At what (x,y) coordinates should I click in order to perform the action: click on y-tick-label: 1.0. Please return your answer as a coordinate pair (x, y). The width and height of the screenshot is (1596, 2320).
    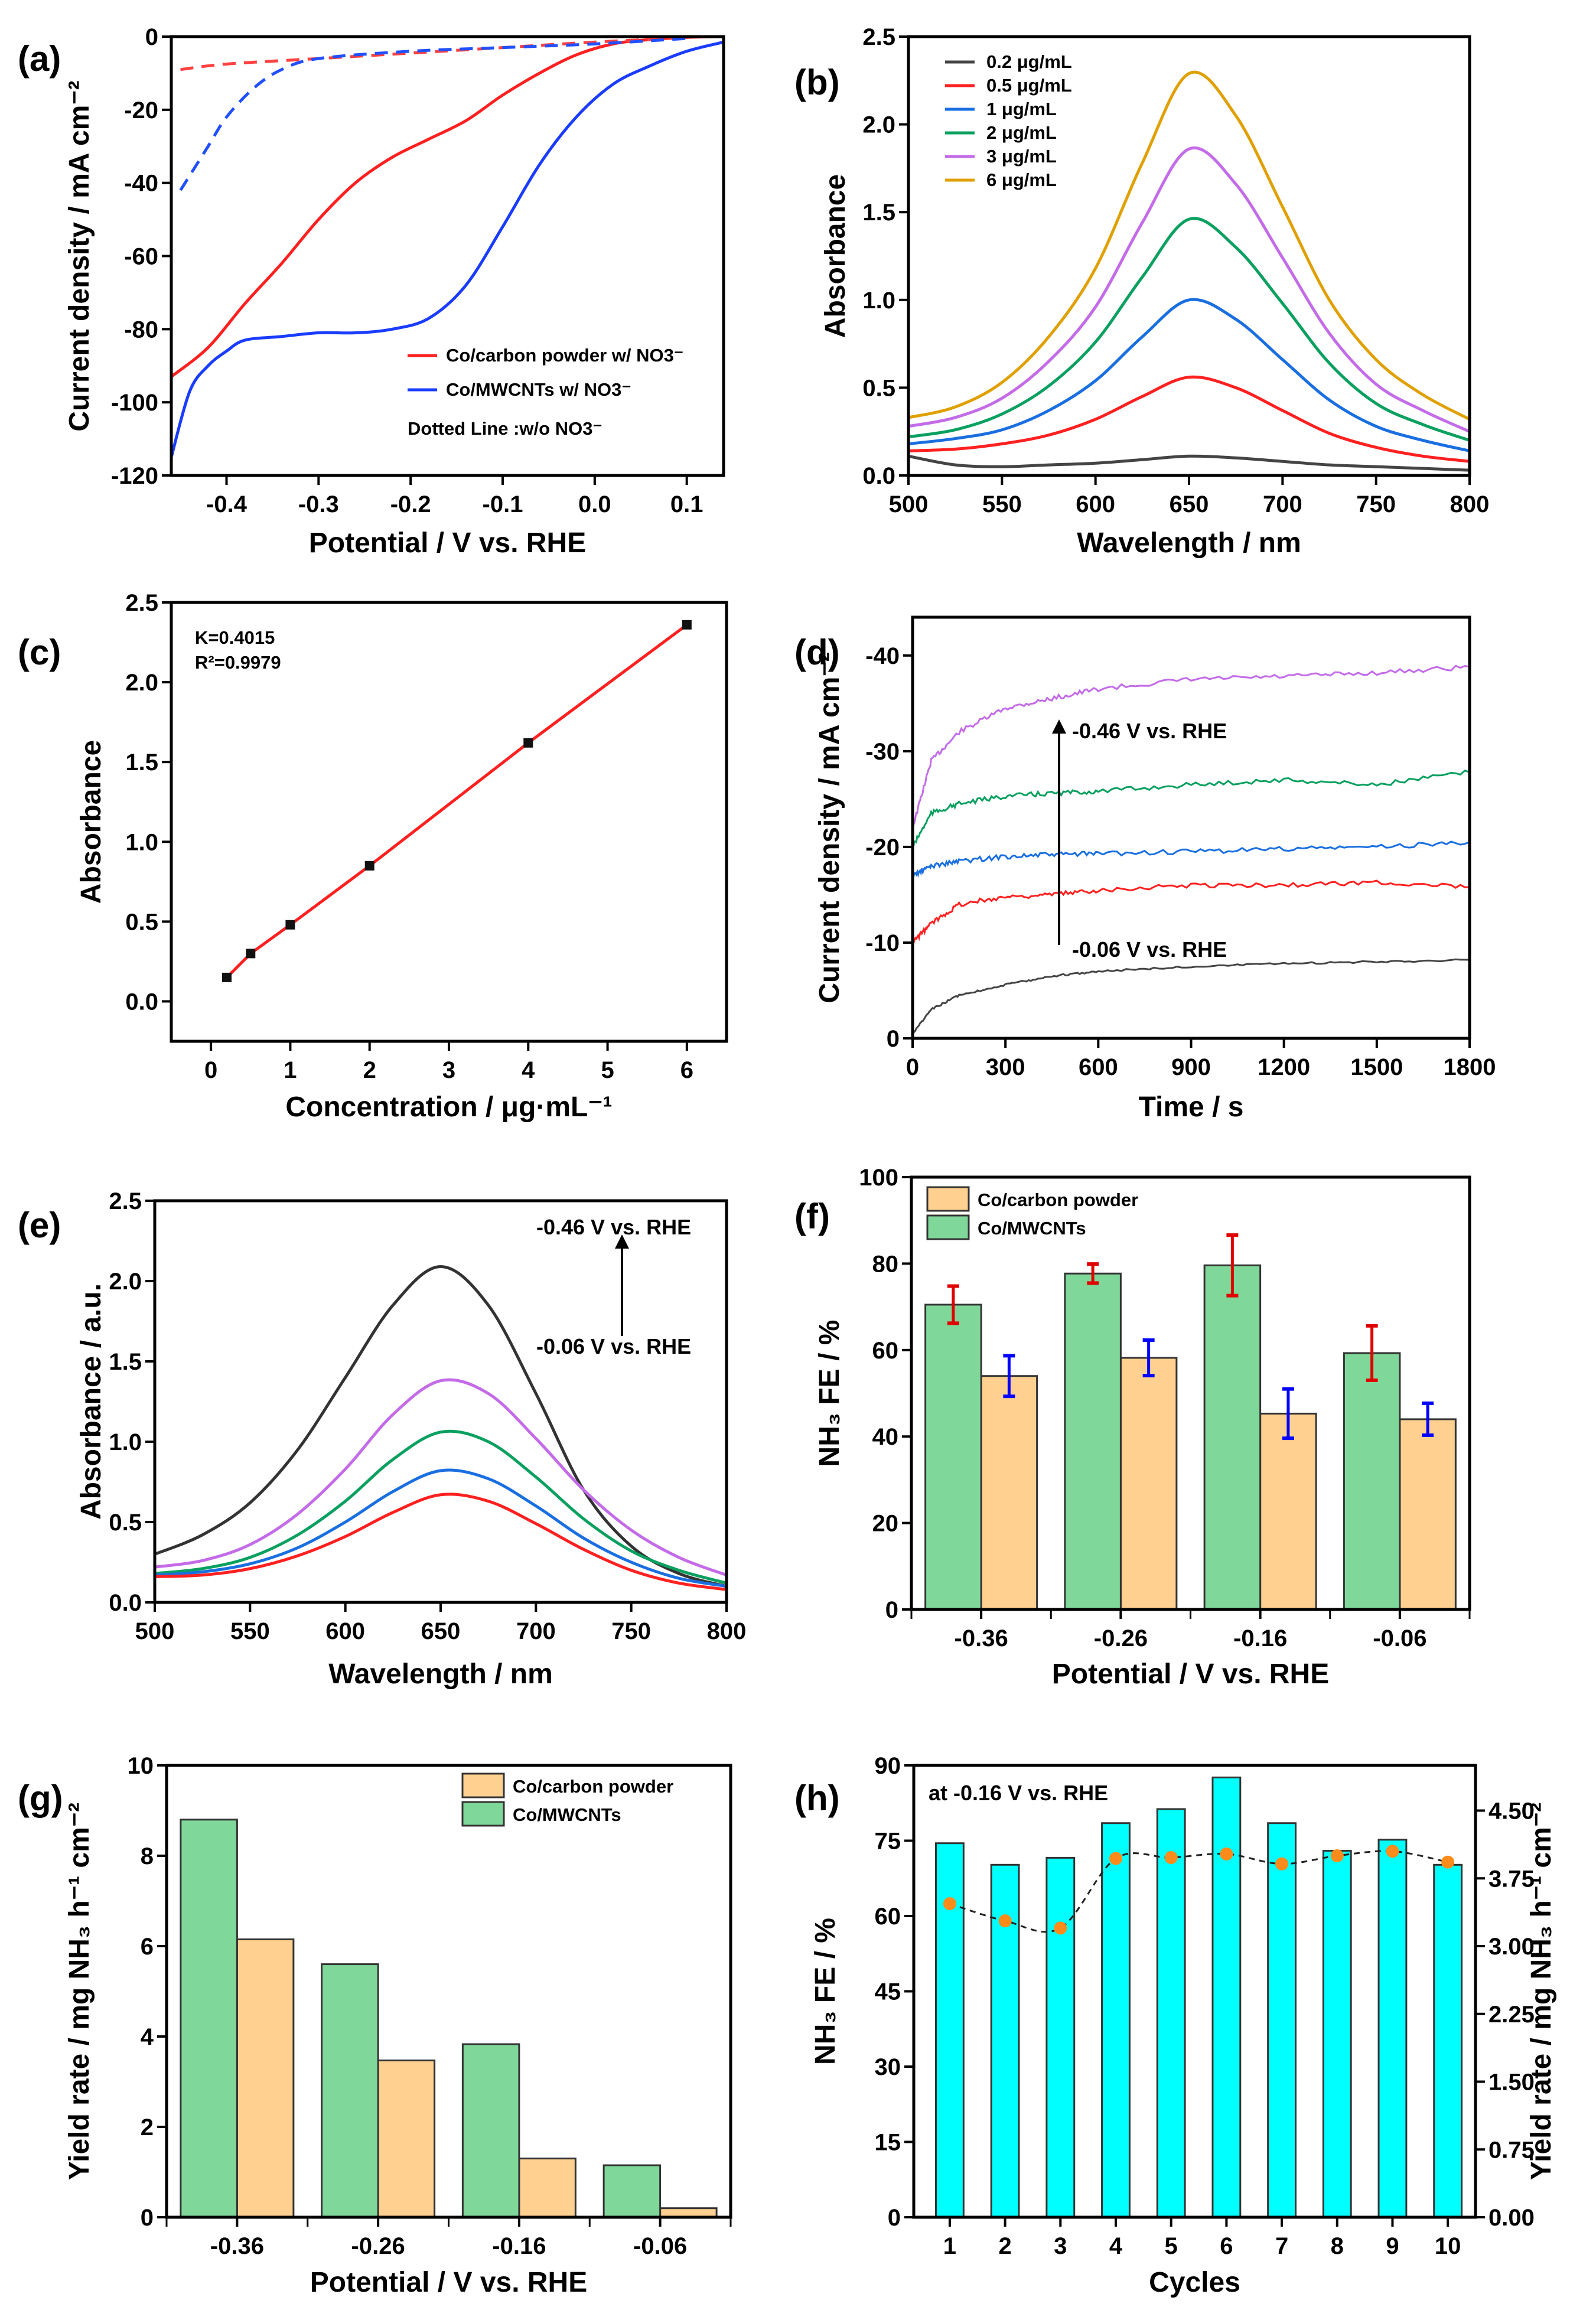
    Looking at the image, I should click on (125, 1442).